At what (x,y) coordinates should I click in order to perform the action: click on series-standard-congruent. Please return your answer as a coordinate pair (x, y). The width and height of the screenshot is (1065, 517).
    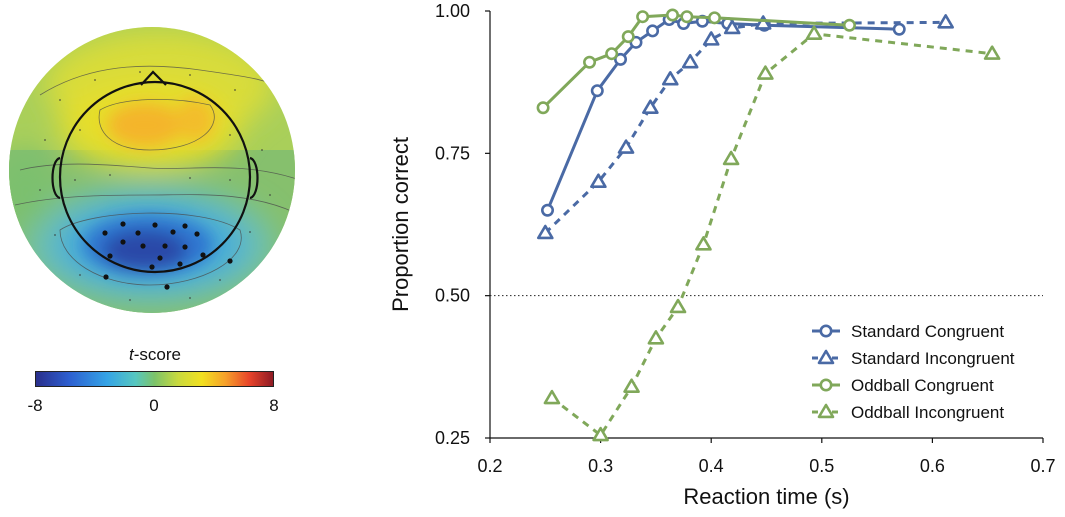
    Looking at the image, I should click on (723, 115).